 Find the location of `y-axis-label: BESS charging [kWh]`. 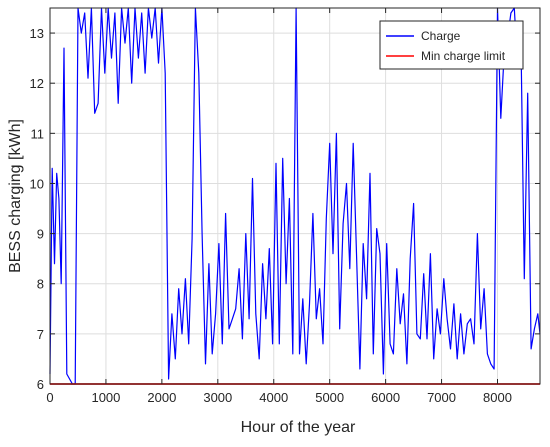

y-axis-label: BESS charging [kWh] is located at coordinates (15, 196).